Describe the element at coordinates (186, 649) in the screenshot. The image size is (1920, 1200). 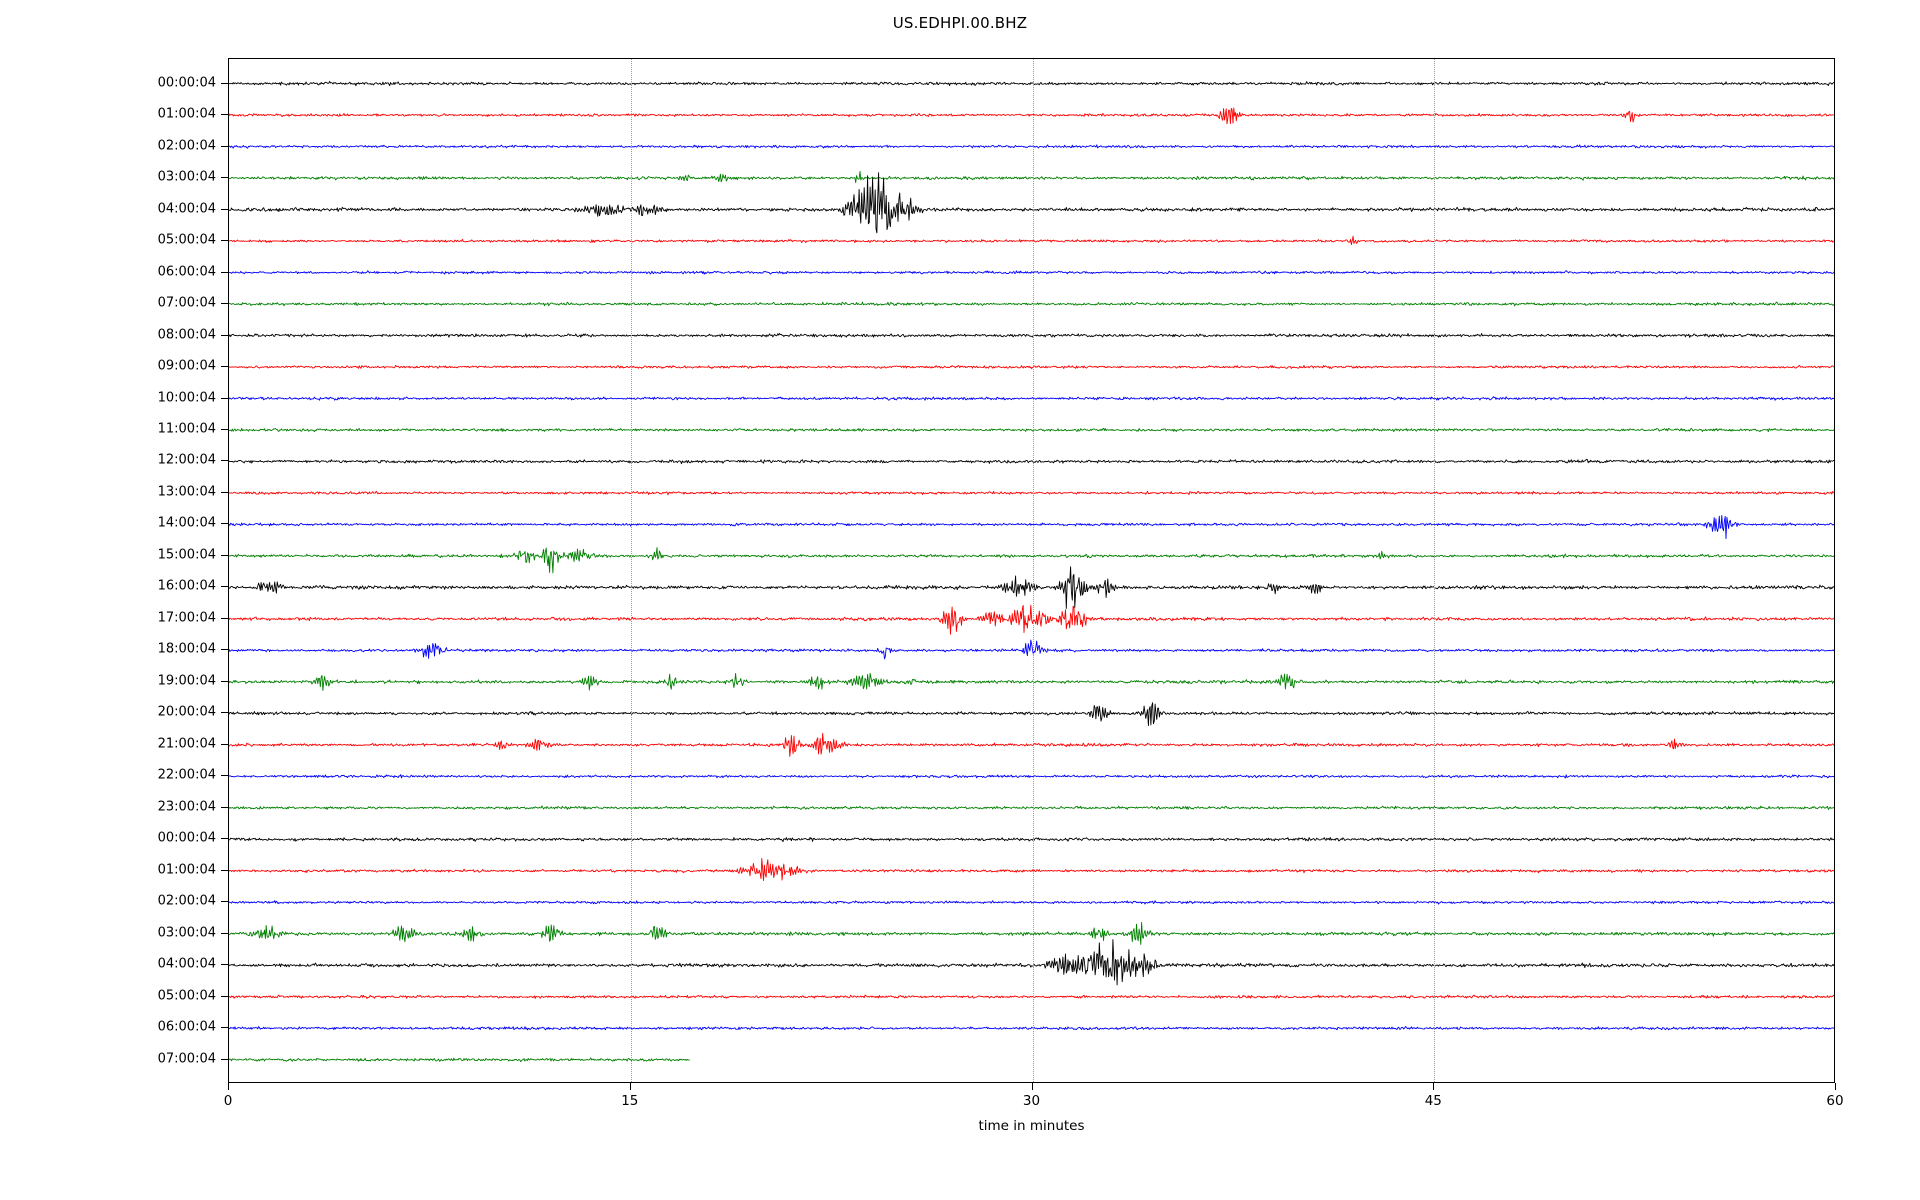
I see `y-tick-label-18: 18:00:04` at that location.